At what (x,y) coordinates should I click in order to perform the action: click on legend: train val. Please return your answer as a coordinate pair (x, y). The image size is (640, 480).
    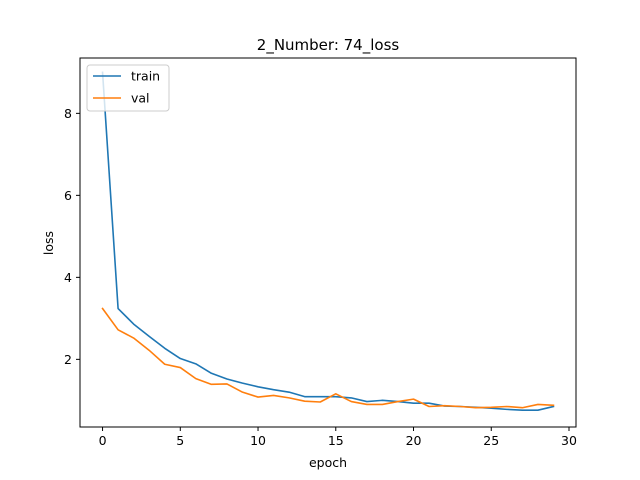
    Looking at the image, I should click on (128, 88).